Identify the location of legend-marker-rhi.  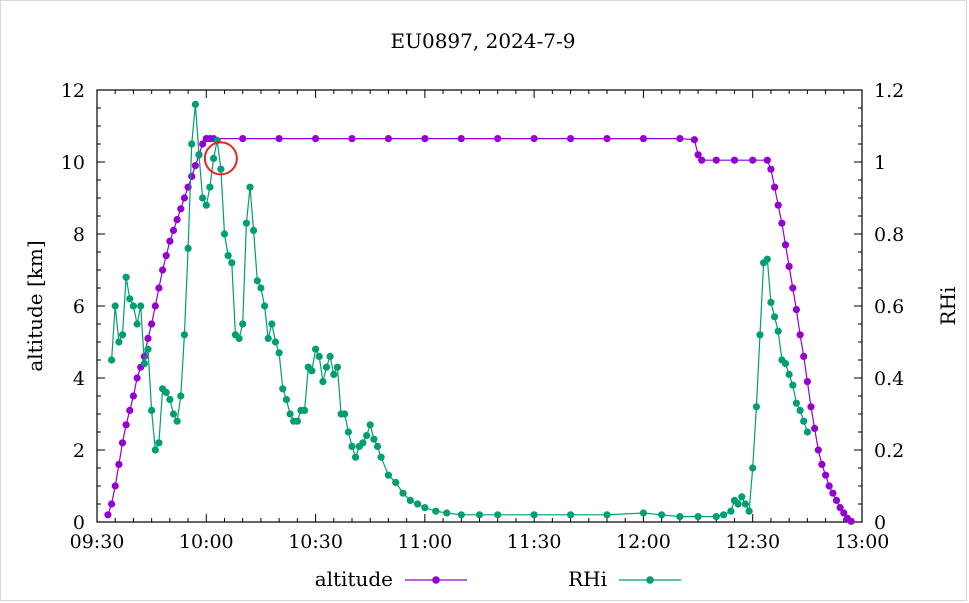
(650, 580).